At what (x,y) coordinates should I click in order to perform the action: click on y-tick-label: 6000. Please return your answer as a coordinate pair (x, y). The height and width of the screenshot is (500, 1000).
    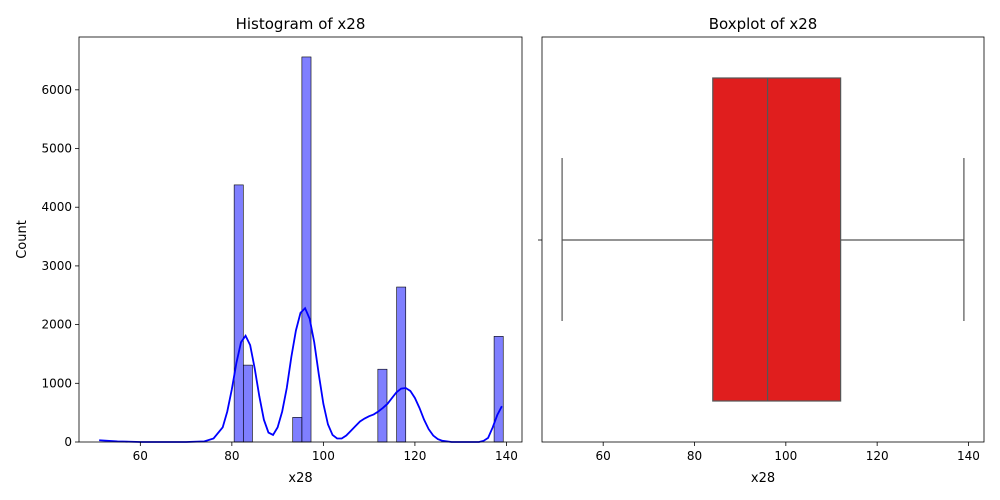
    Looking at the image, I should click on (56, 90).